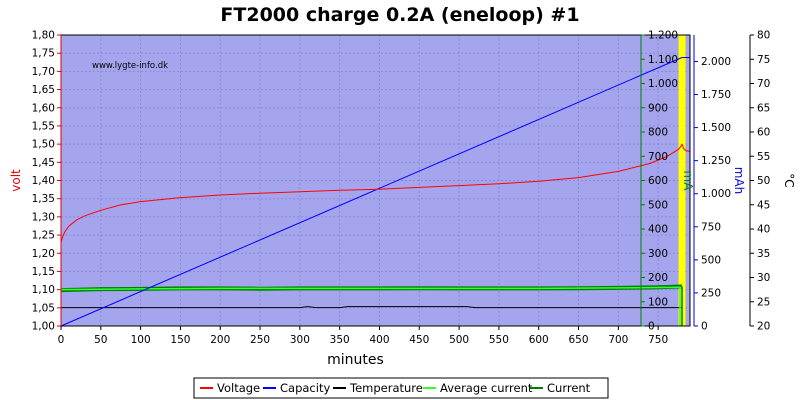 Image resolution: width=800 pixels, height=400 pixels. Describe the element at coordinates (658, 108) in the screenshot. I see `current-tick-label: 900` at that location.